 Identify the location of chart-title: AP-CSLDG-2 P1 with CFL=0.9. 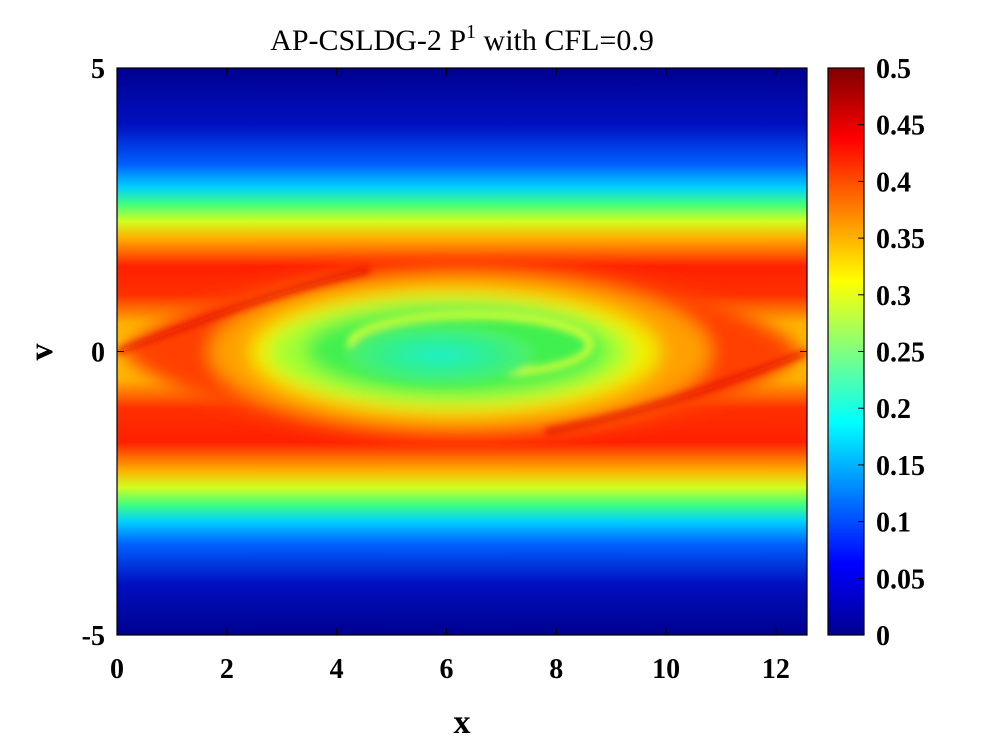
(462, 39).